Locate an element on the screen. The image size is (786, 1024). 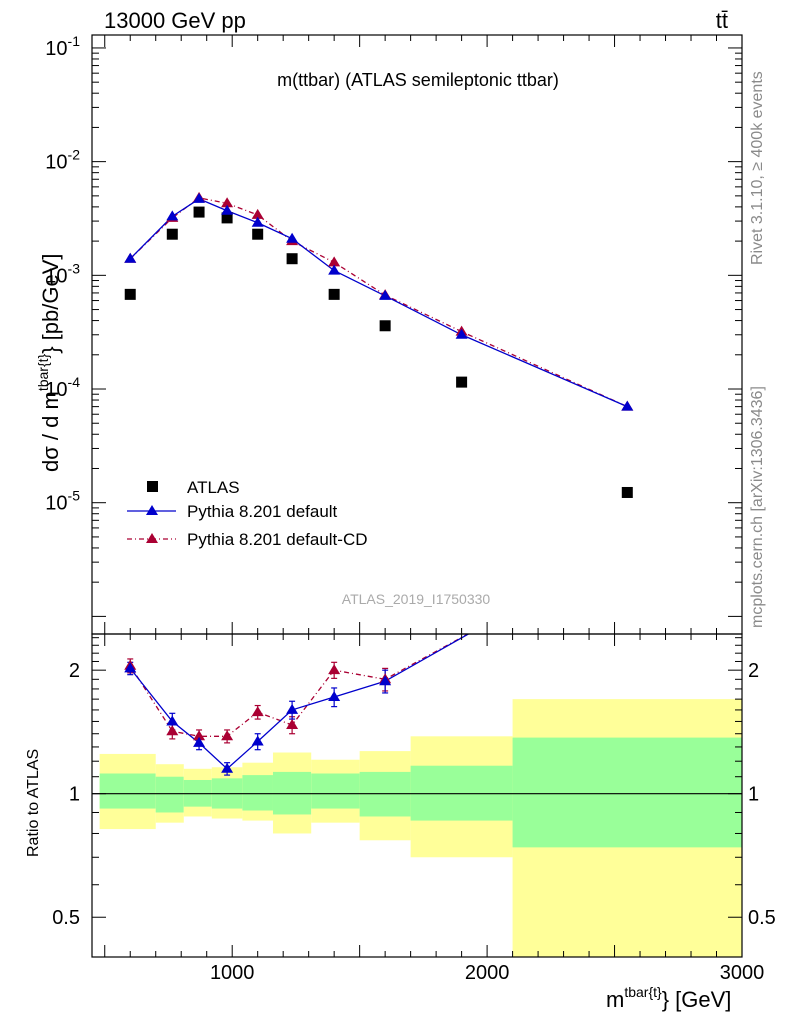
legend-label-cd: Pythia 8.201 default-CD is located at coordinates (277, 539).